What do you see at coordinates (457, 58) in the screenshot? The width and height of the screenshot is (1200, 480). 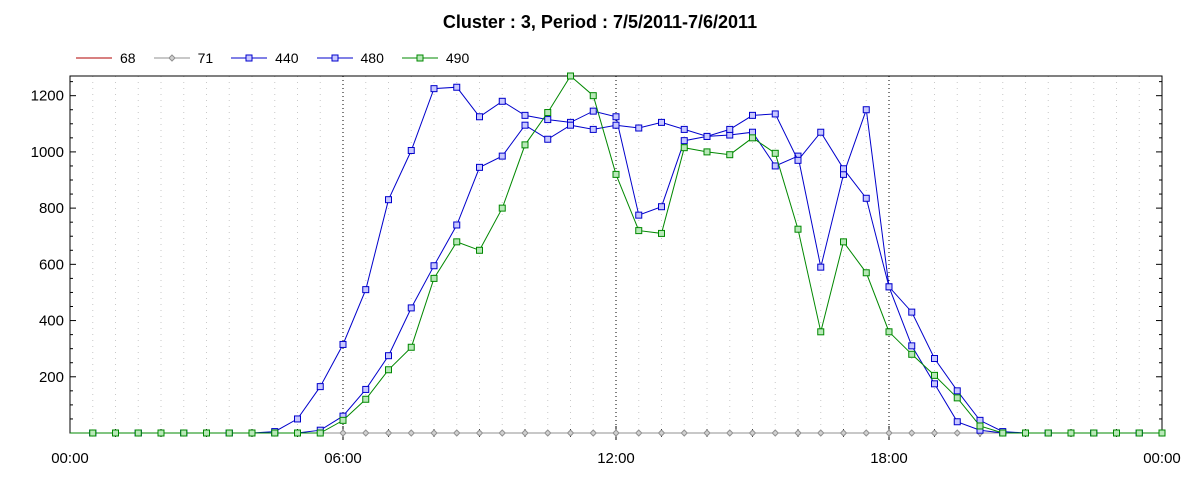 I see `legend-label: 490` at bounding box center [457, 58].